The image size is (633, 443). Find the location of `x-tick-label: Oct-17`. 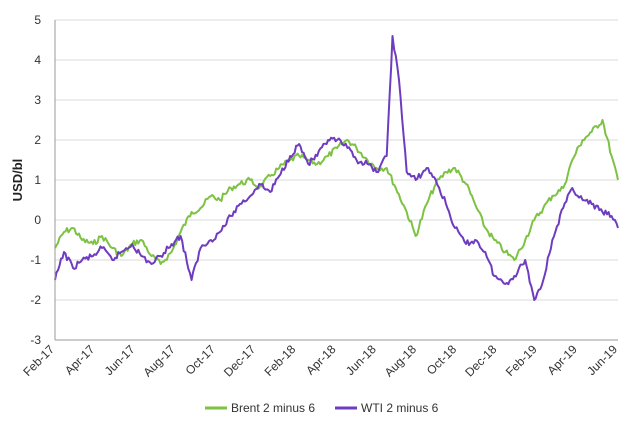

x-tick-label: Oct-17 is located at coordinates (201, 360).